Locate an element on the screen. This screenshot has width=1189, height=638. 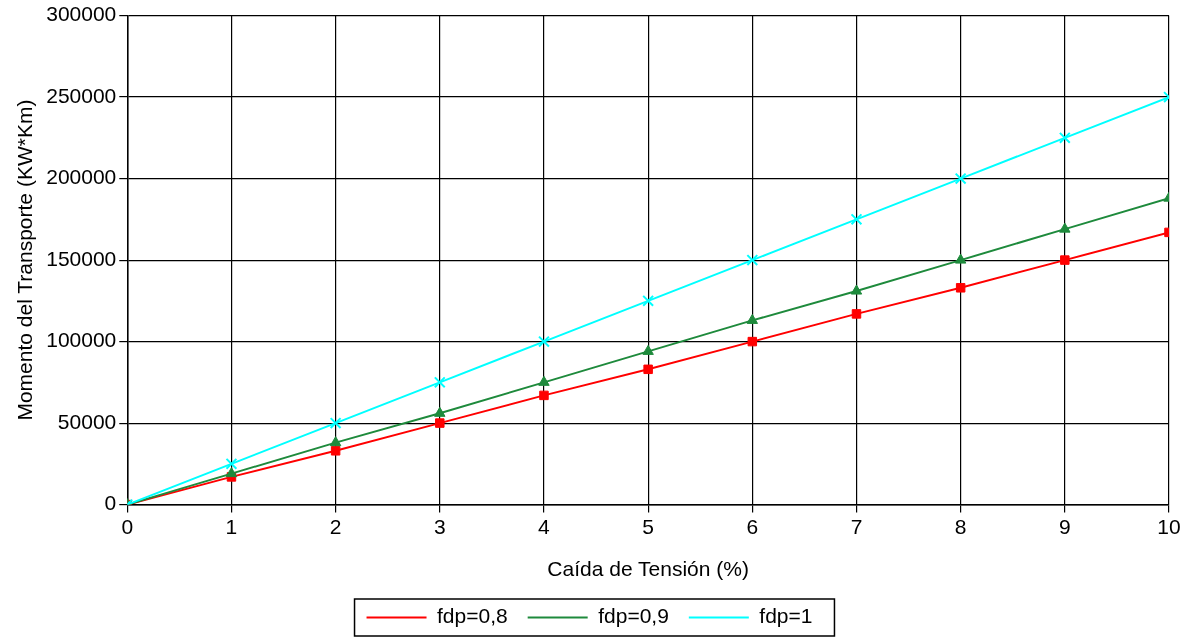
y-tick-label: 150000 is located at coordinates (81, 258).